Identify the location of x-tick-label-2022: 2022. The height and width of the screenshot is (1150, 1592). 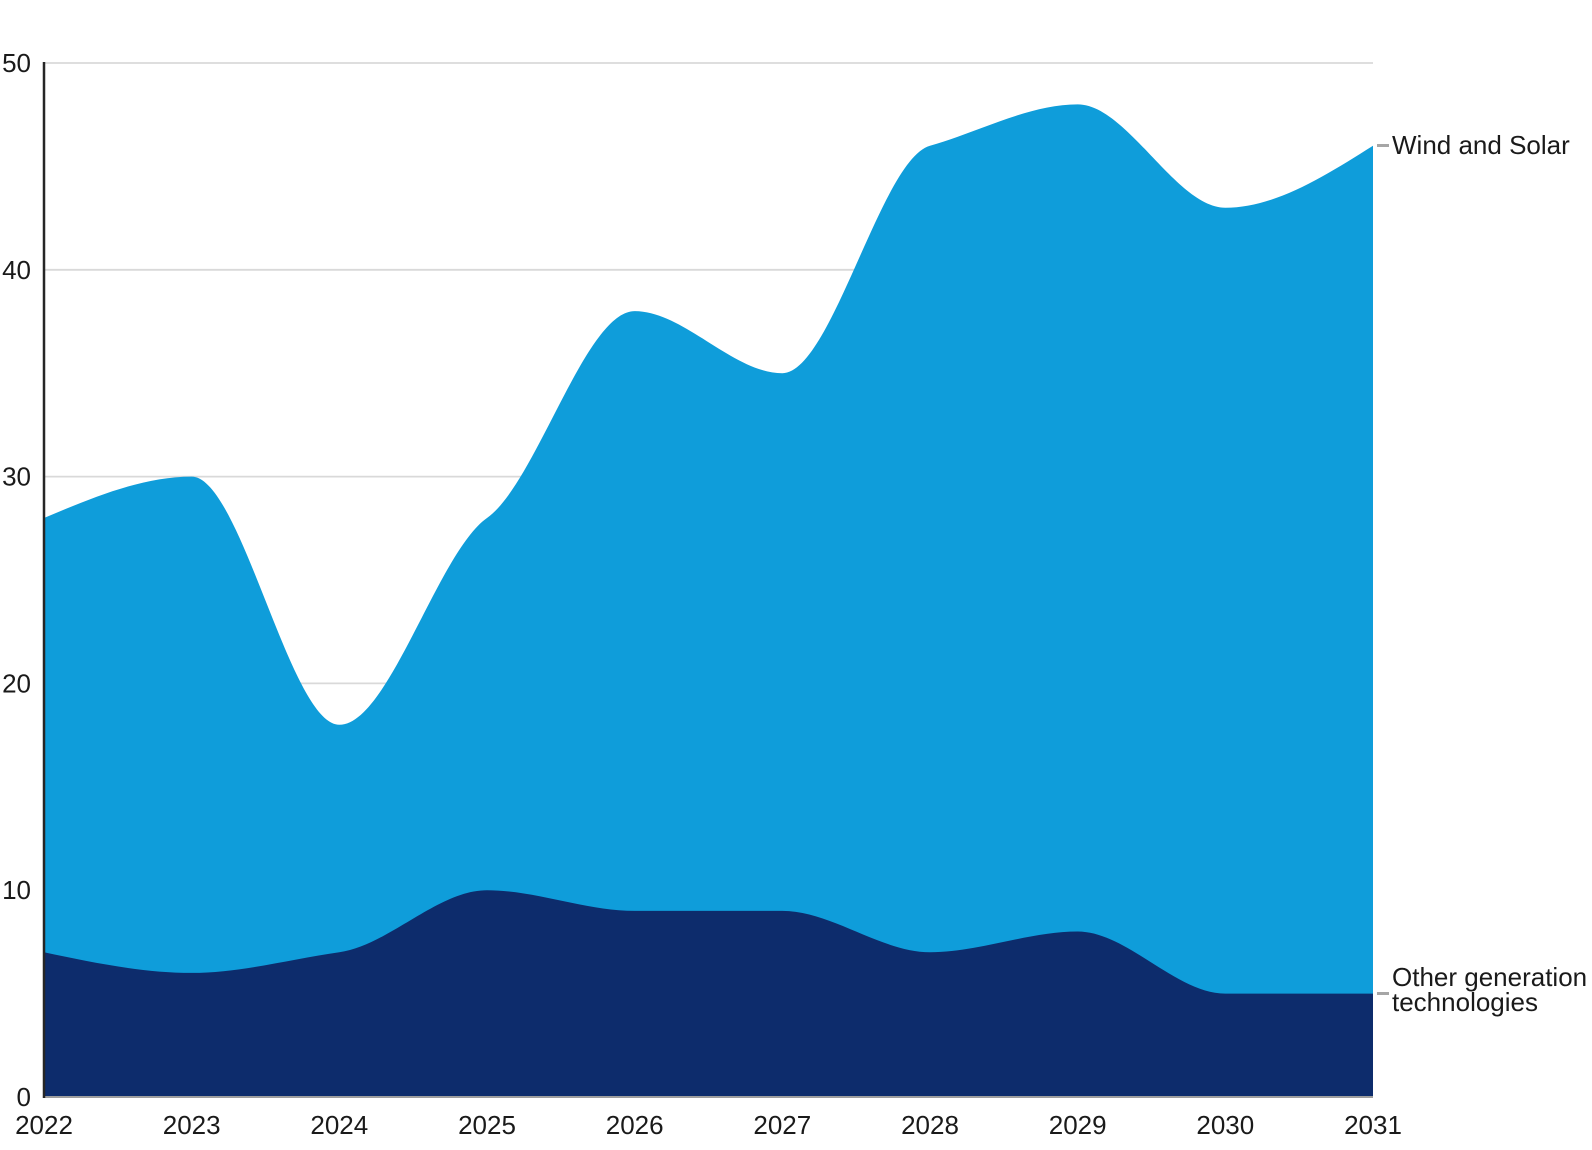
(44, 1125).